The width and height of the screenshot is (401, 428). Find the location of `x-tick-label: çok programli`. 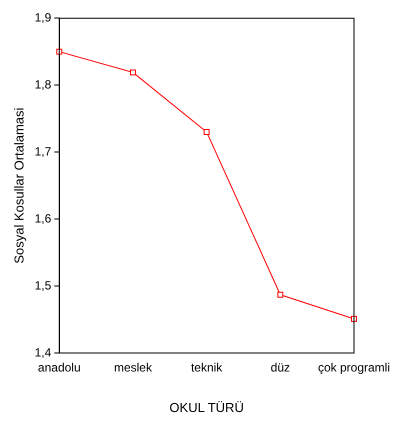

x-tick-label: çok programli is located at coordinates (354, 367).